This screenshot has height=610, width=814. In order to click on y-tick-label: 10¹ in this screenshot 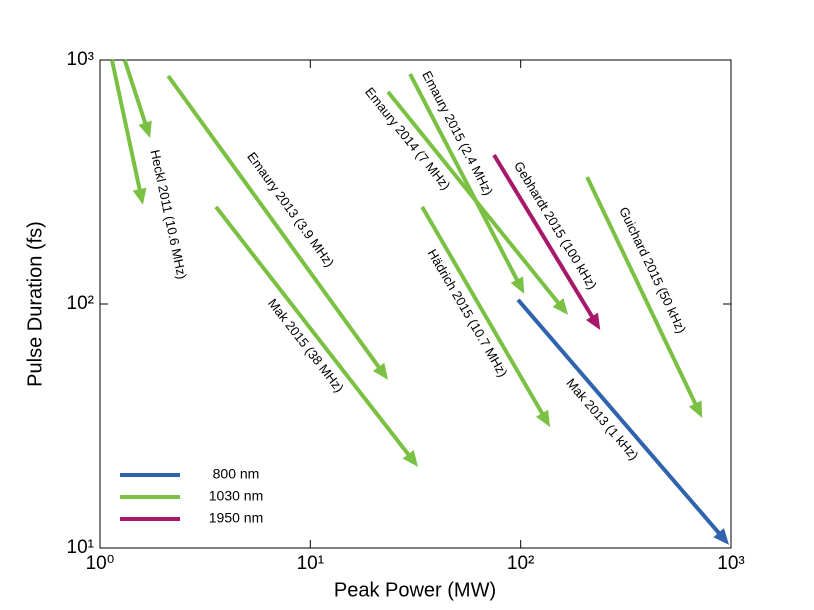, I will do `click(80, 547)`.